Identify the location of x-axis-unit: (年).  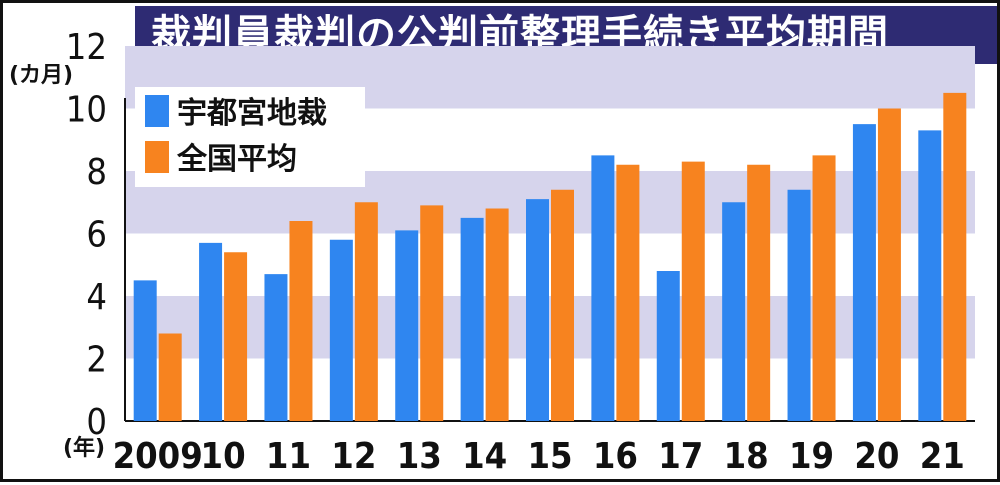
(84, 448).